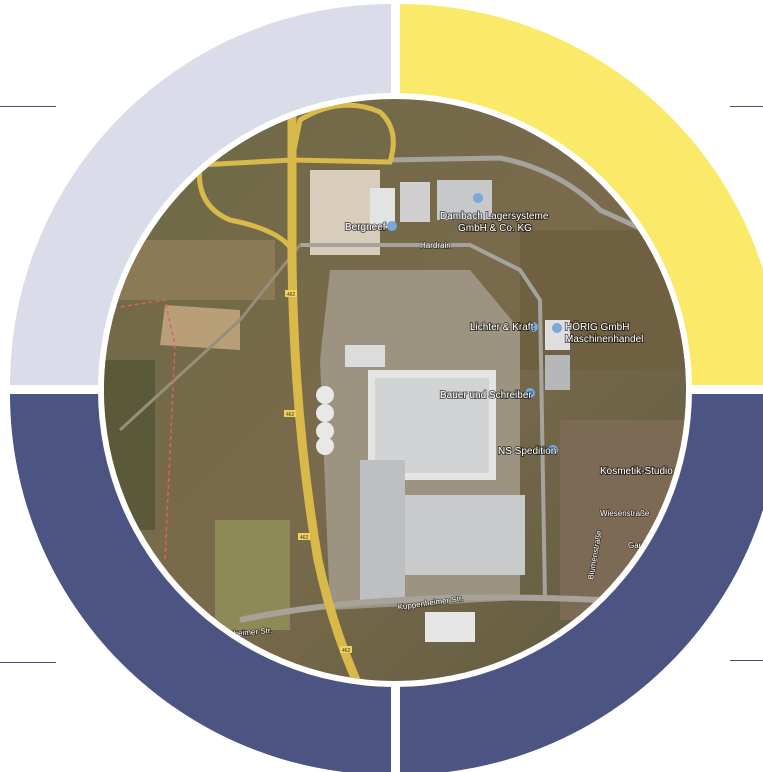 This screenshot has height=772, width=763. What do you see at coordinates (28, 106) in the screenshot?
I see `side-line-left-top` at bounding box center [28, 106].